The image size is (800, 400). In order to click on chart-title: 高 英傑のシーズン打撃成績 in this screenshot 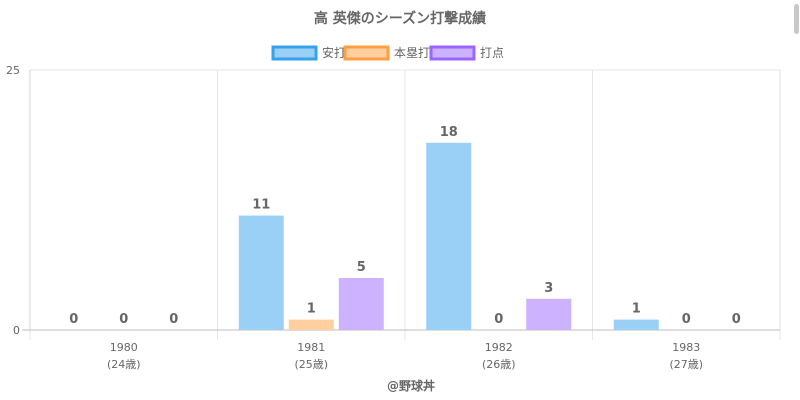, I will do `click(400, 18)`.